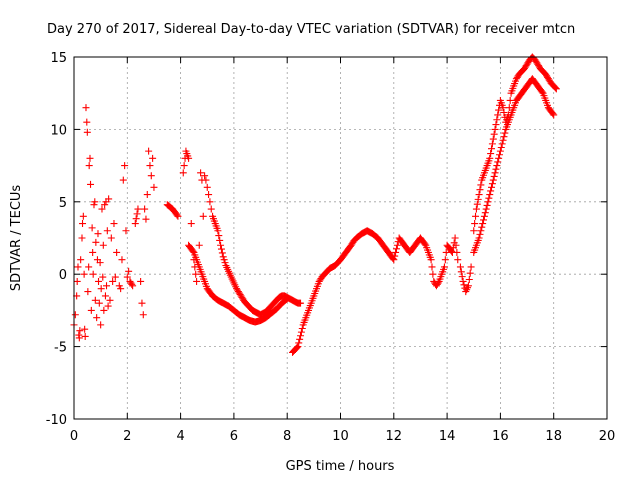 The width and height of the screenshot is (640, 480). I want to click on x-tick-label: 12, so click(394, 436).